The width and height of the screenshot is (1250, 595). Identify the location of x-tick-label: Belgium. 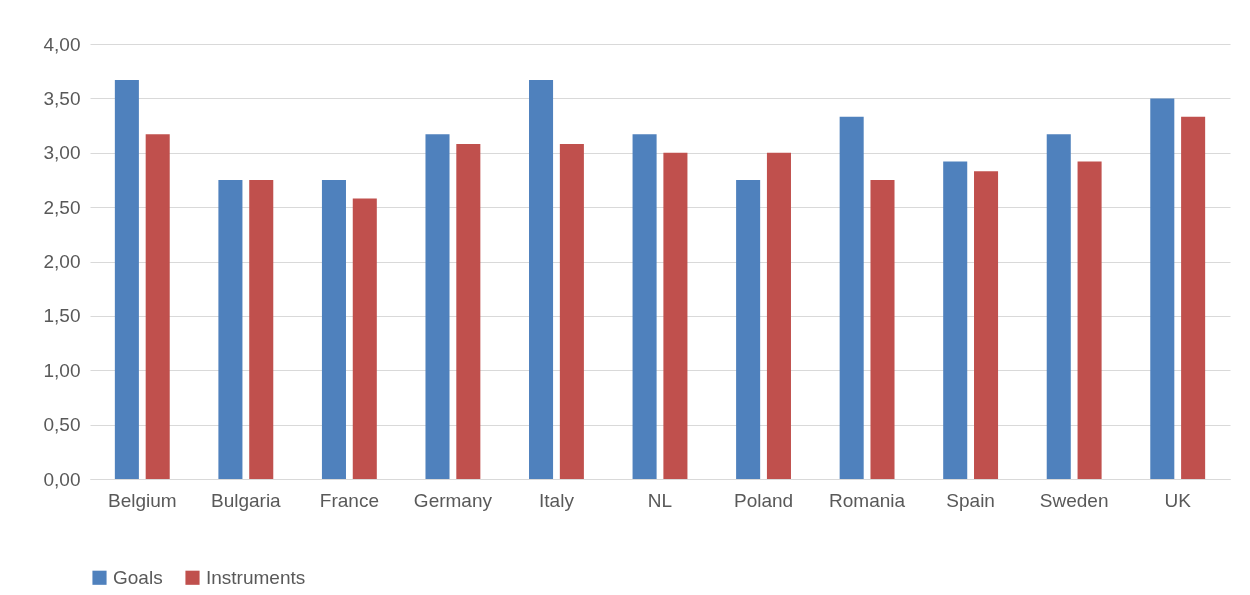
(142, 500).